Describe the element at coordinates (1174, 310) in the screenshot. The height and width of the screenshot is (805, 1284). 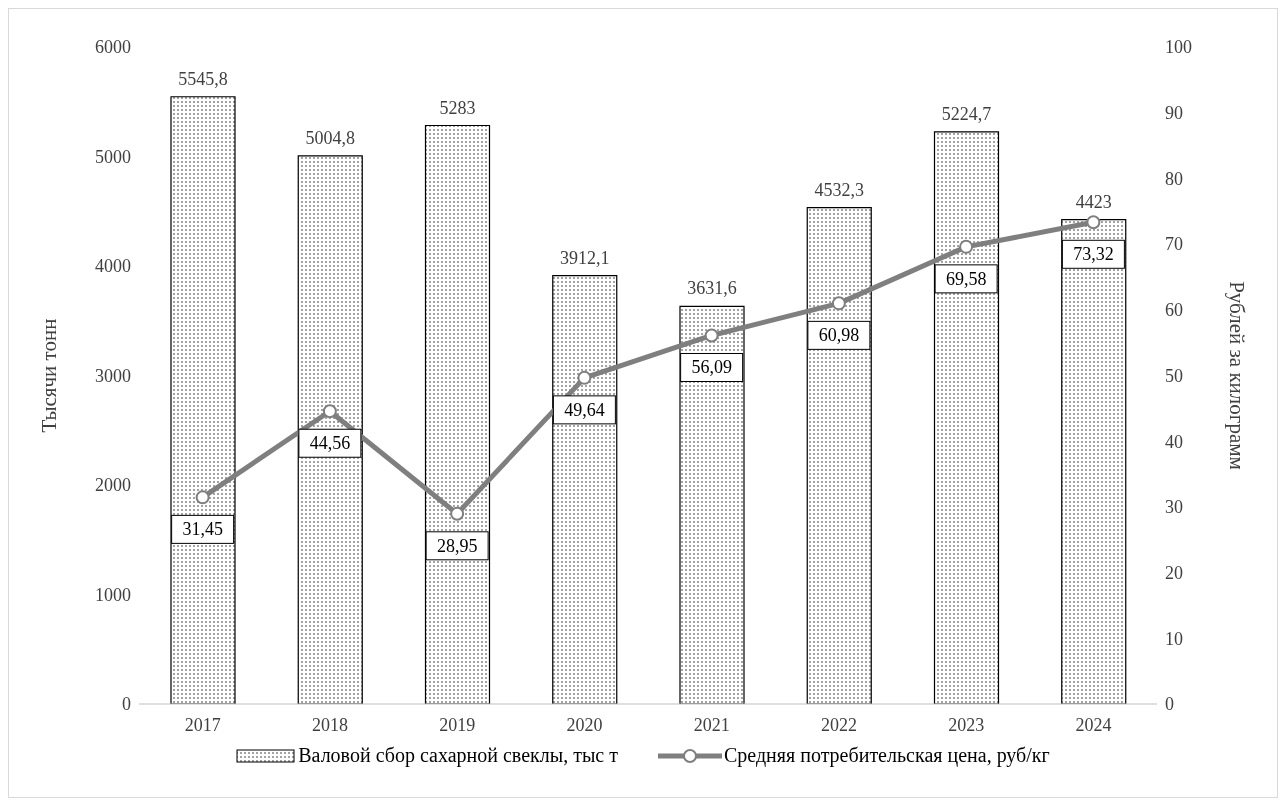
I see `y2-tick-label: 60` at that location.